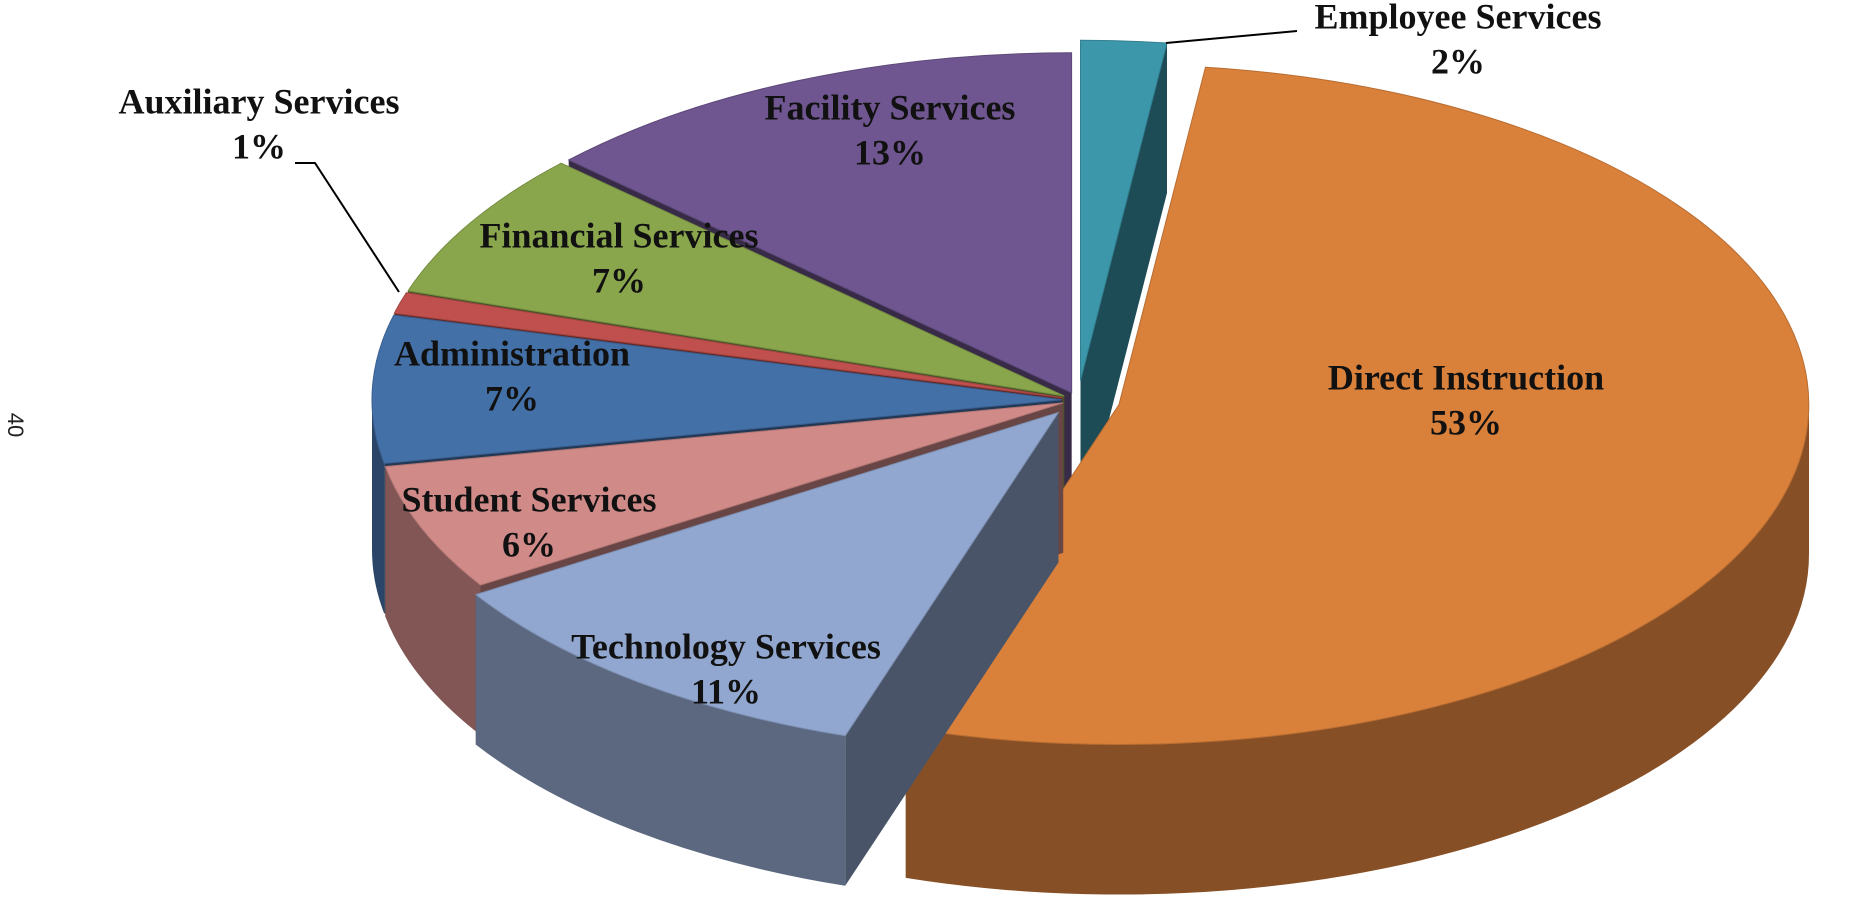  What do you see at coordinates (259, 146) in the screenshot?
I see `slice-value-label: 1%` at bounding box center [259, 146].